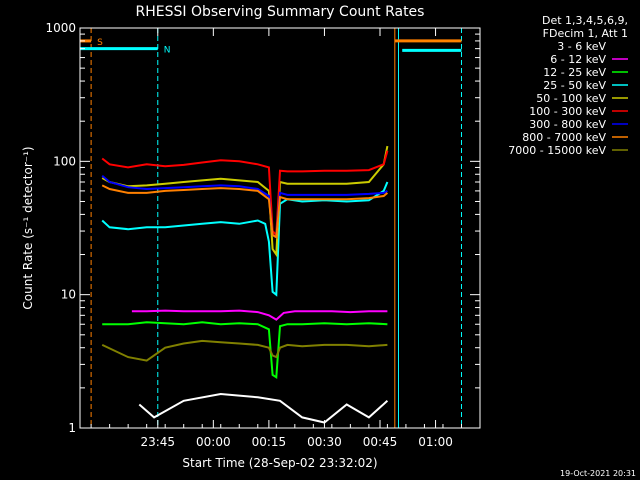 The height and width of the screenshot is (480, 640). I want to click on y-tick-label-2: 100, so click(64, 161).